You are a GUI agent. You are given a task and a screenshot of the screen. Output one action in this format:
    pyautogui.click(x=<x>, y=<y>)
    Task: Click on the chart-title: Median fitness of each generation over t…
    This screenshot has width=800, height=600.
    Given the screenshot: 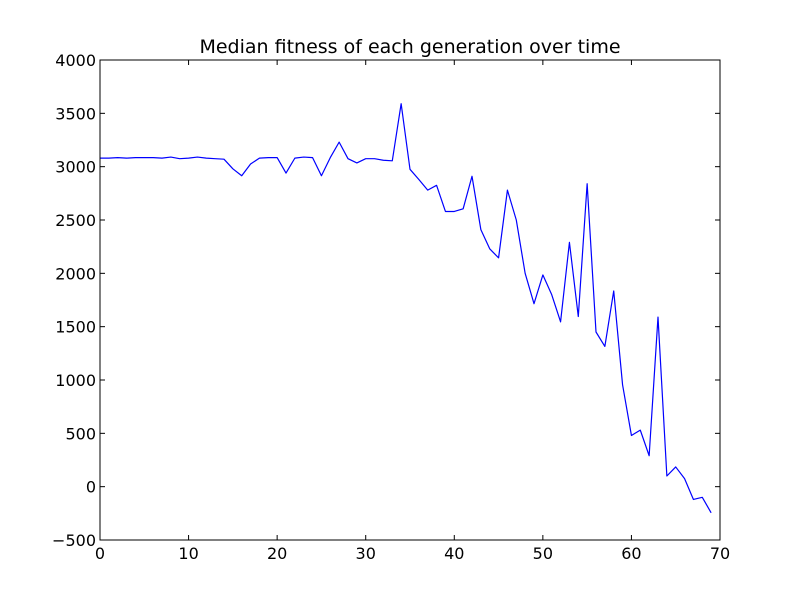 What is the action you would take?
    pyautogui.click(x=409, y=47)
    